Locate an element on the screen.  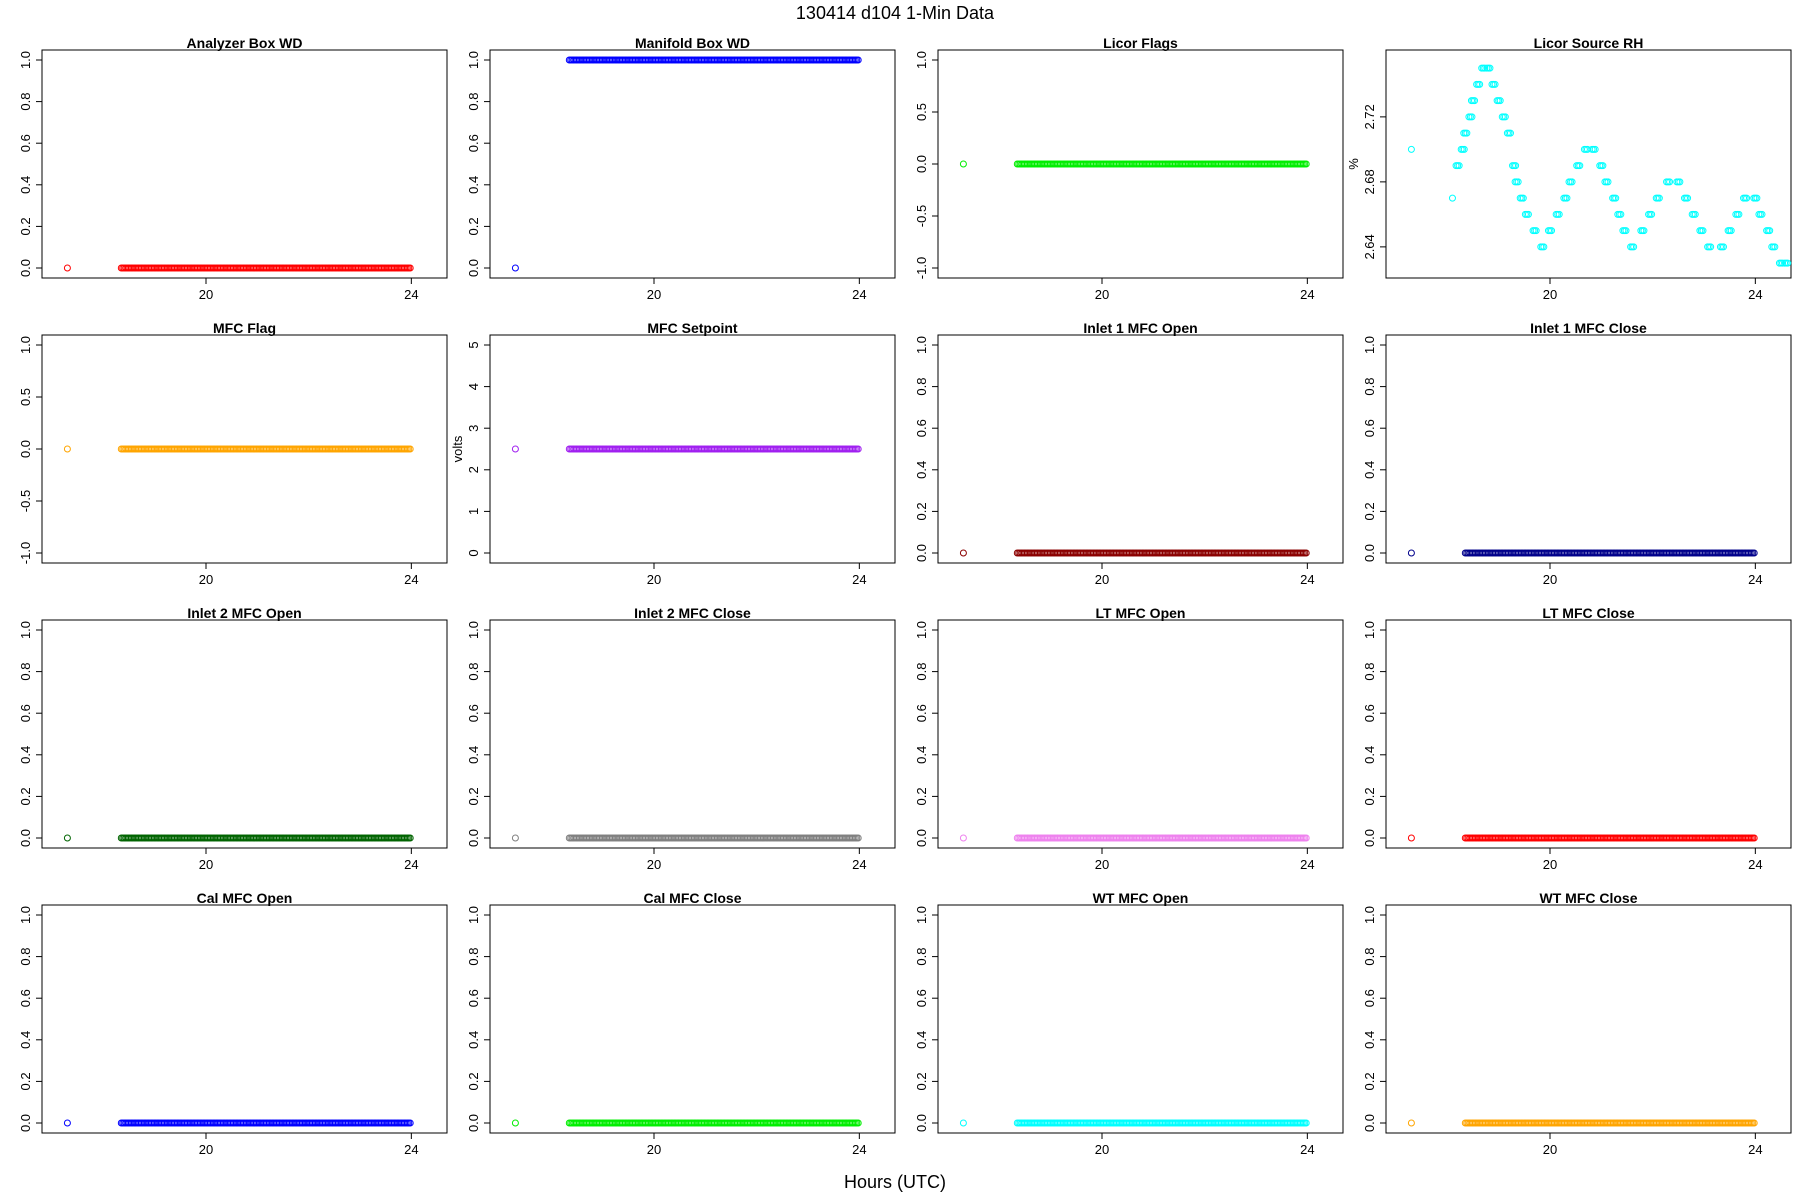
panel-title: Inlet 1 MFC Open is located at coordinates (1140, 328).